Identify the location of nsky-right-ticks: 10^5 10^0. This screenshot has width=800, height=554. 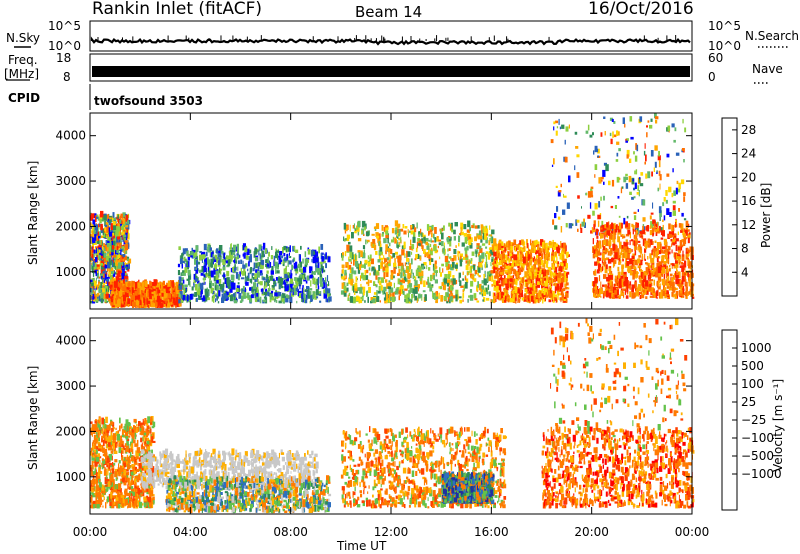
(724, 36).